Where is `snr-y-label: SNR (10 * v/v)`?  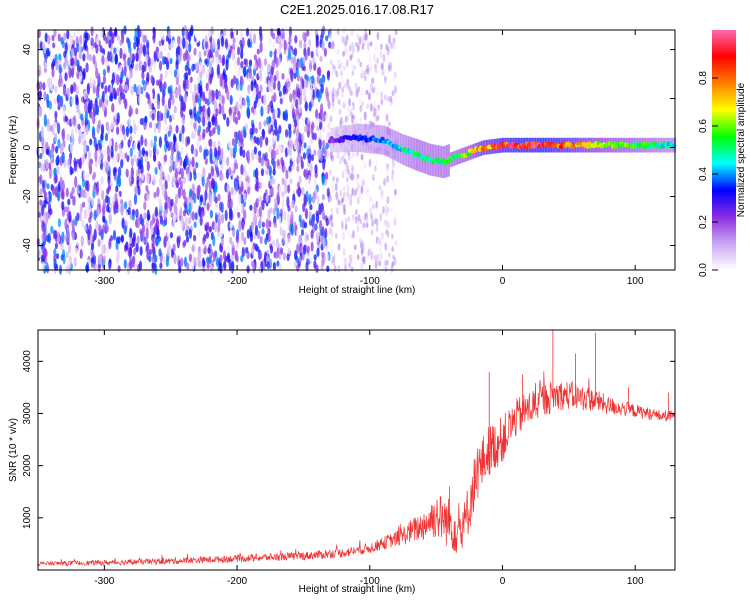
snr-y-label: SNR (10 * v/v) is located at coordinates (13, 450).